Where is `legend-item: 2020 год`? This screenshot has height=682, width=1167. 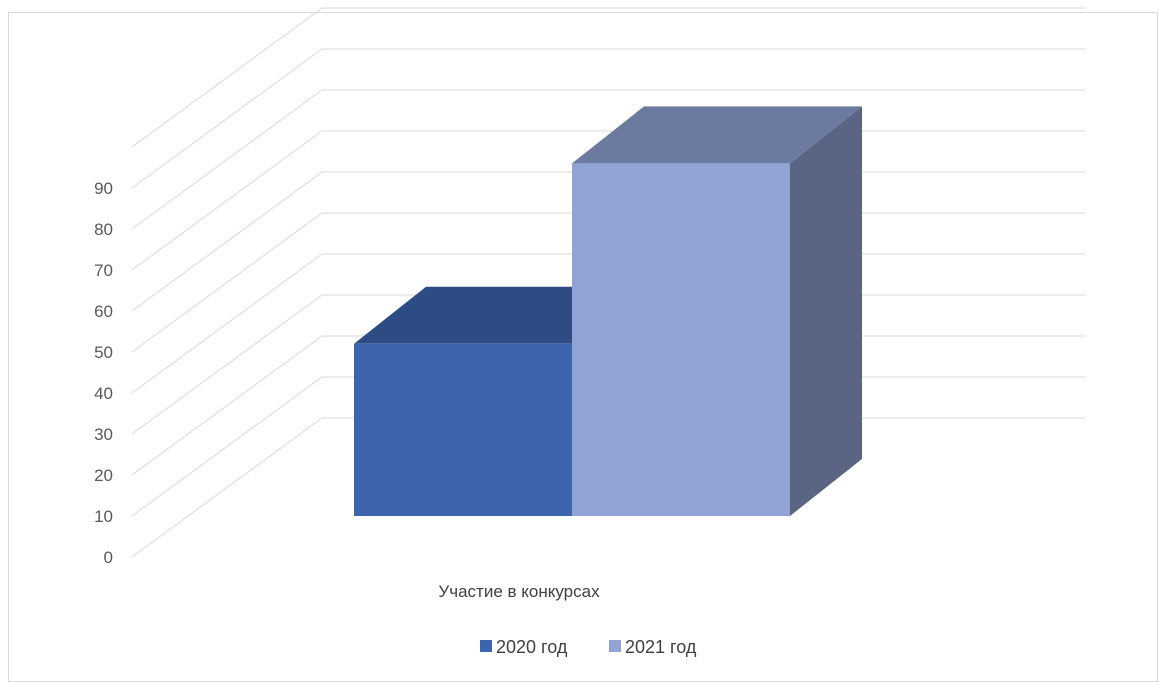 legend-item: 2020 год is located at coordinates (524, 647).